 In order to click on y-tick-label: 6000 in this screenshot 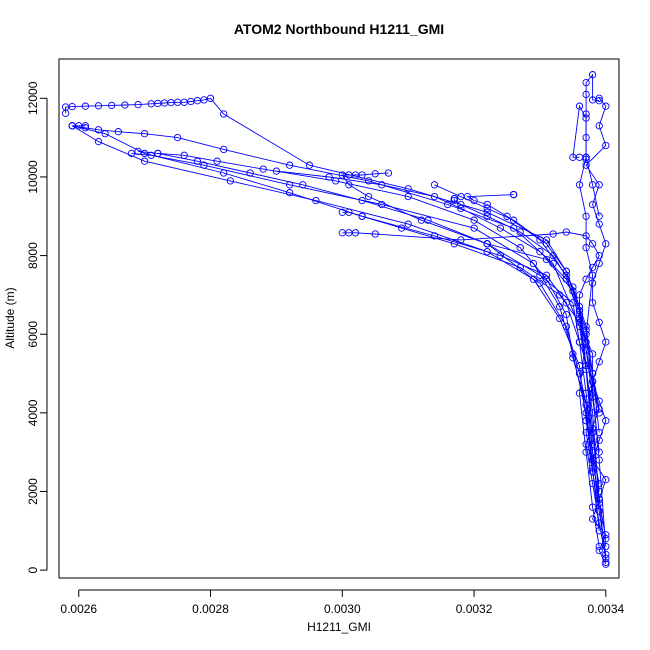, I will do `click(33, 334)`.